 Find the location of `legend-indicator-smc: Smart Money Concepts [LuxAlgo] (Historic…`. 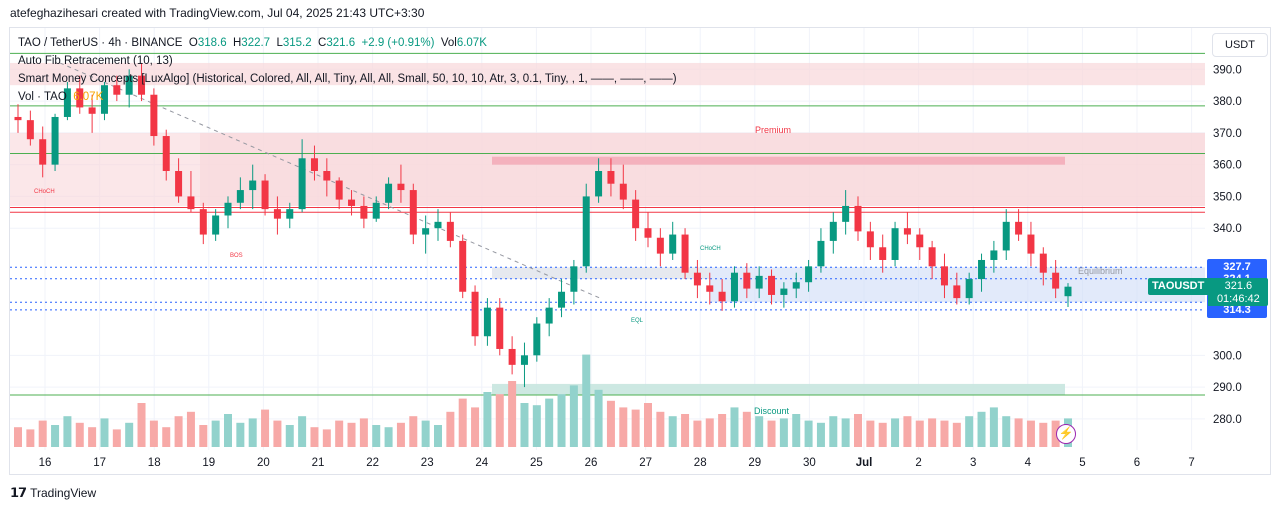

legend-indicator-smc: Smart Money Concepts [LuxAlgo] (Historic… is located at coordinates (347, 79).